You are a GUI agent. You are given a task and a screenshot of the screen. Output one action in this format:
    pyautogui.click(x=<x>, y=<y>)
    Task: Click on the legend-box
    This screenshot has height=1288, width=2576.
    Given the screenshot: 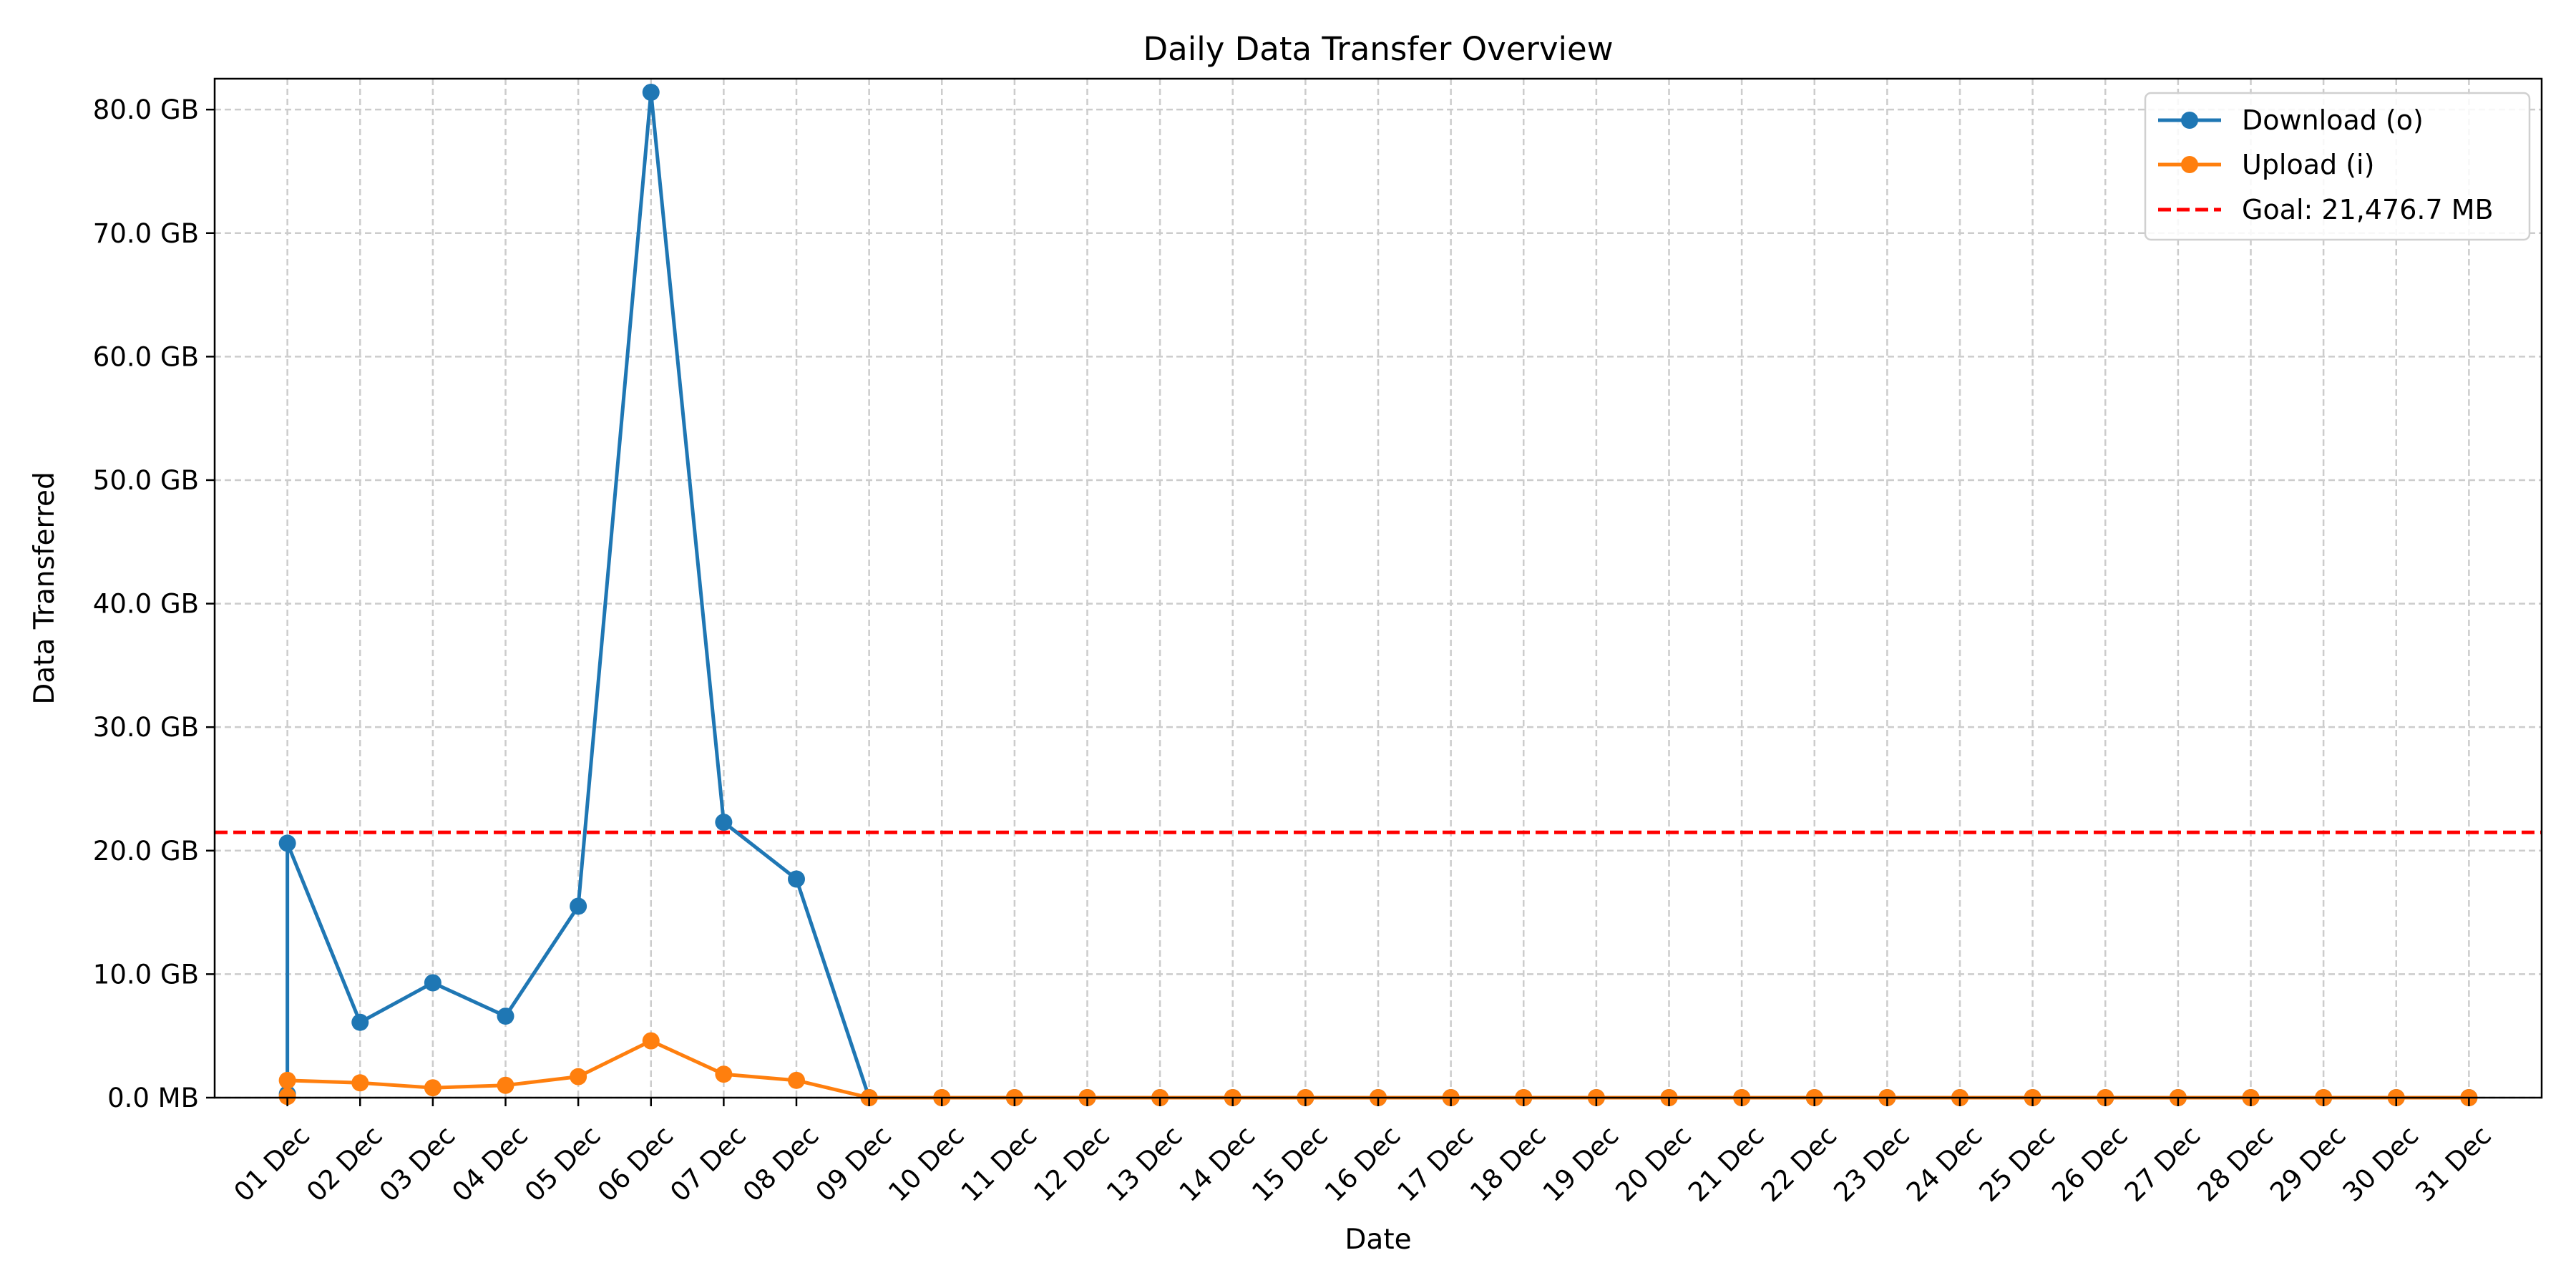 What is the action you would take?
    pyautogui.click(x=2337, y=166)
    